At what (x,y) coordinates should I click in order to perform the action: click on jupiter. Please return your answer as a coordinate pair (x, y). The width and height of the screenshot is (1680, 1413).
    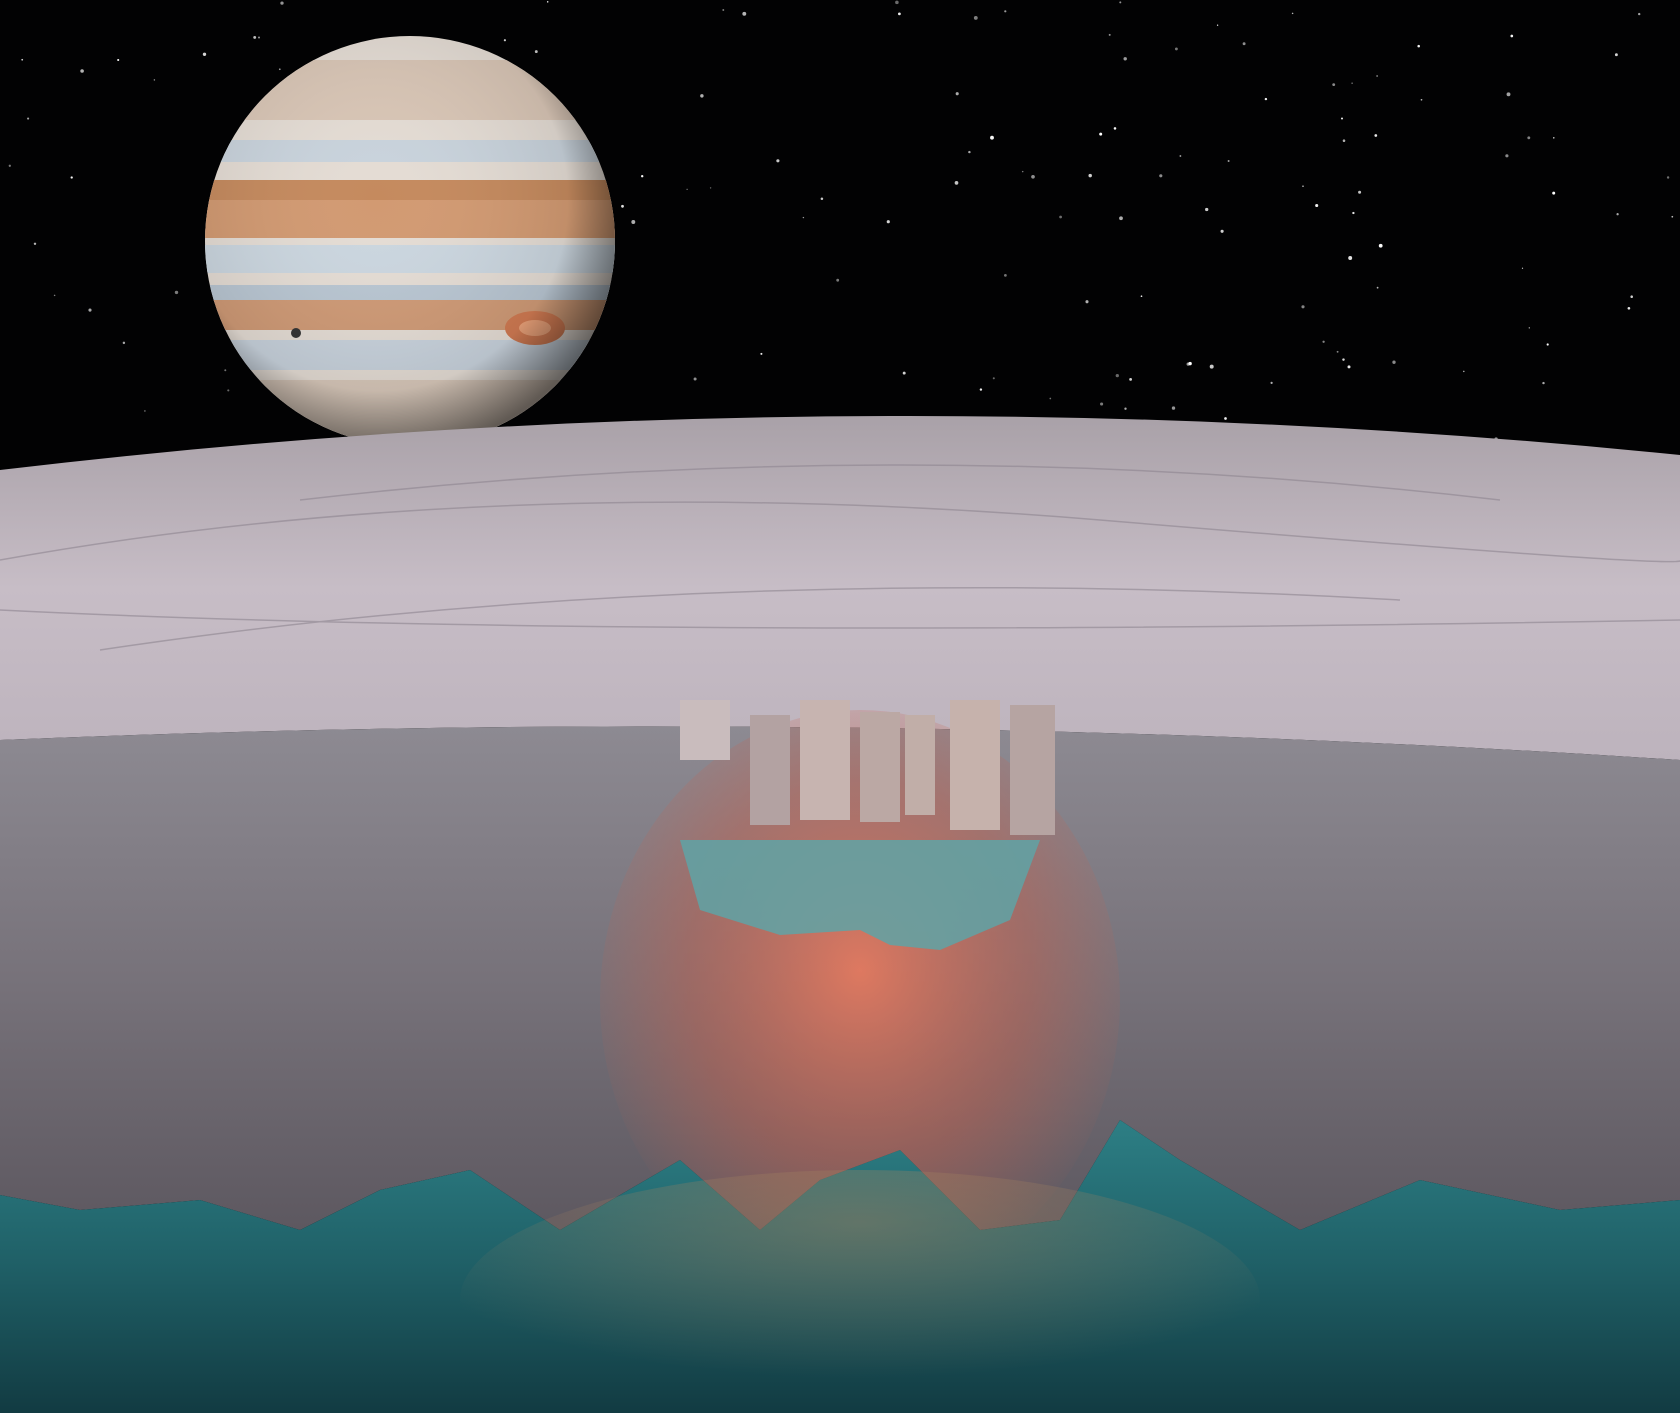
    Looking at the image, I should click on (410, 241).